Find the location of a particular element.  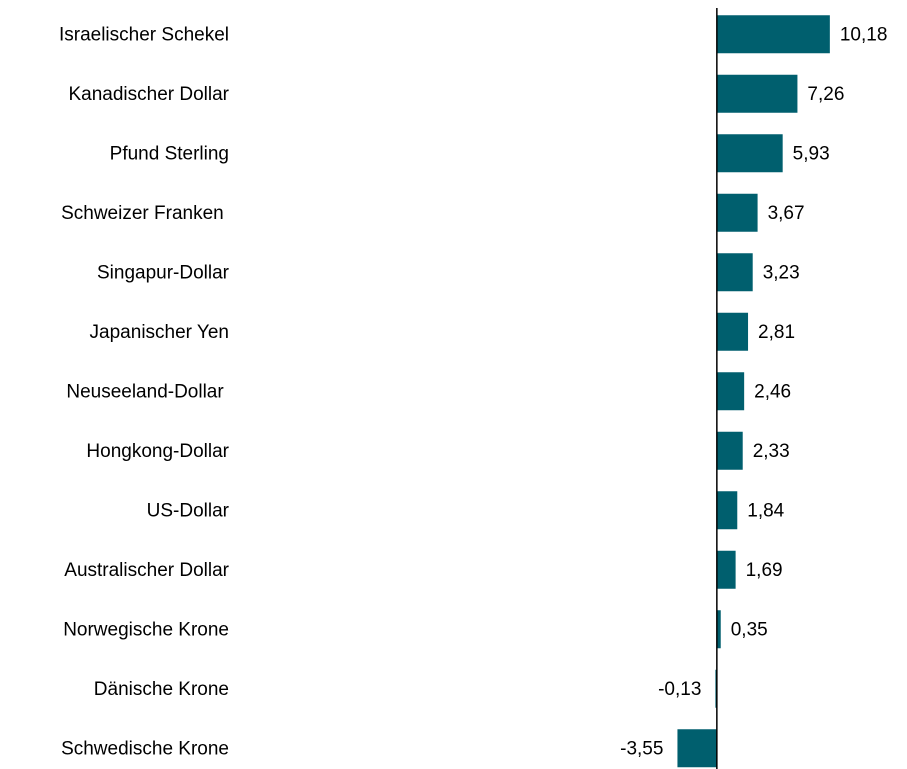

category-label: Hongkong-Dollar is located at coordinates (157, 451).